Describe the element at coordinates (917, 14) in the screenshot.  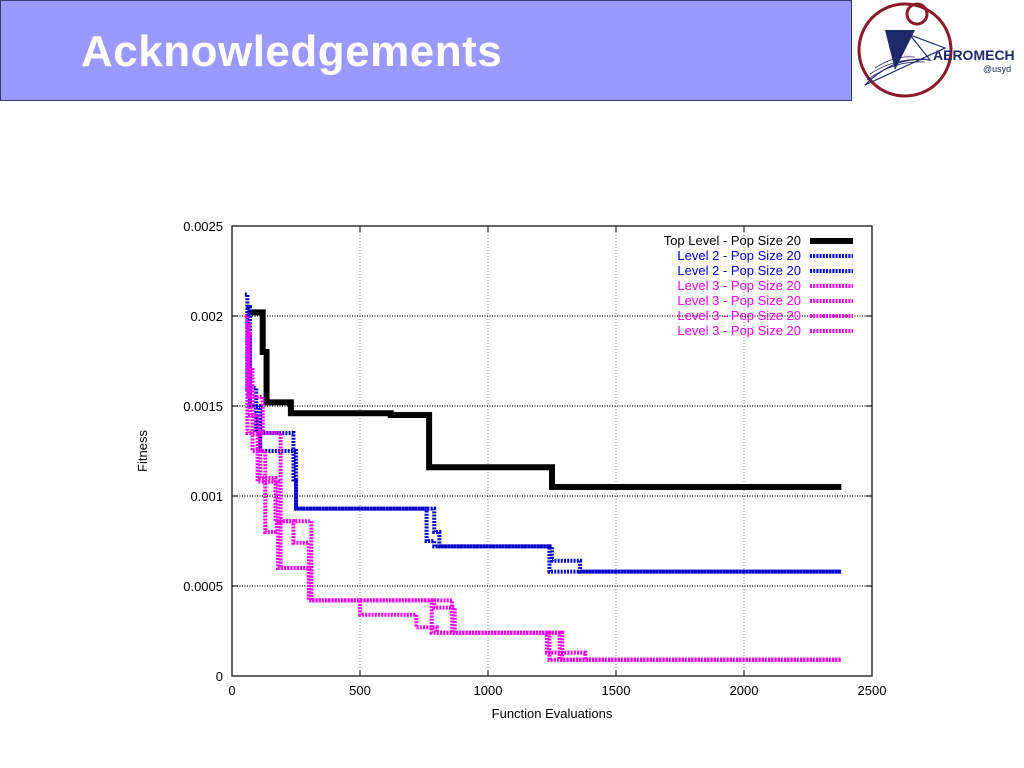
I see `logo-small-ring` at that location.